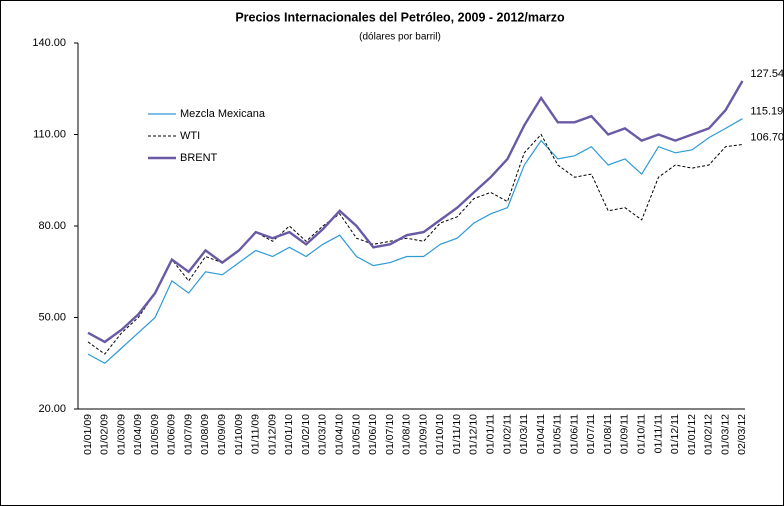 Image resolution: width=784 pixels, height=506 pixels. I want to click on legend-label: BRENT, so click(199, 158).